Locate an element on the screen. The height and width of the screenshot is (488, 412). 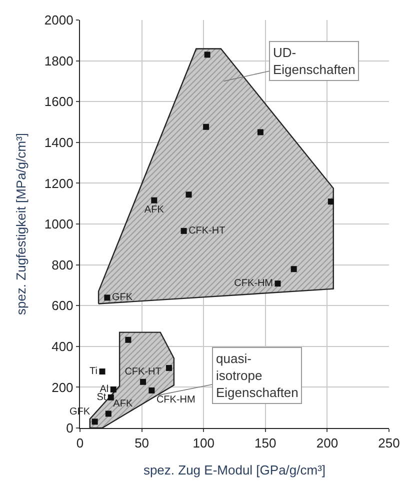
x-tick-label: 250 is located at coordinates (389, 443).